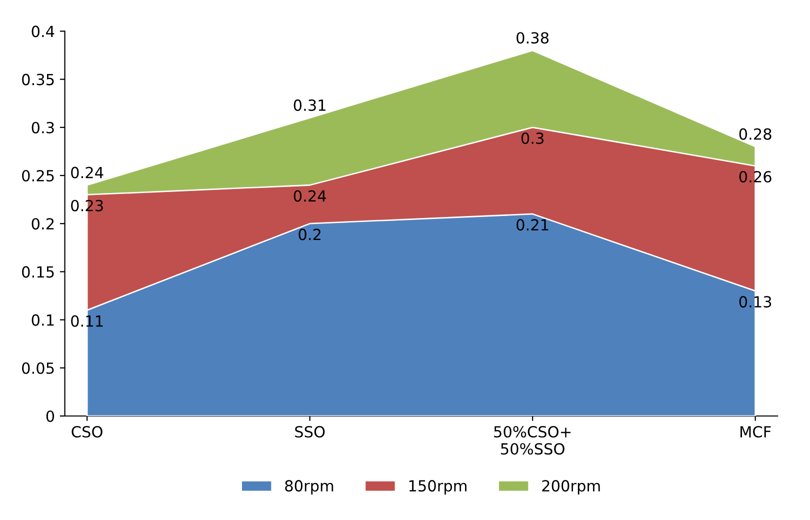  Describe the element at coordinates (38, 80) in the screenshot. I see `y-tick-label: 0.35` at that location.